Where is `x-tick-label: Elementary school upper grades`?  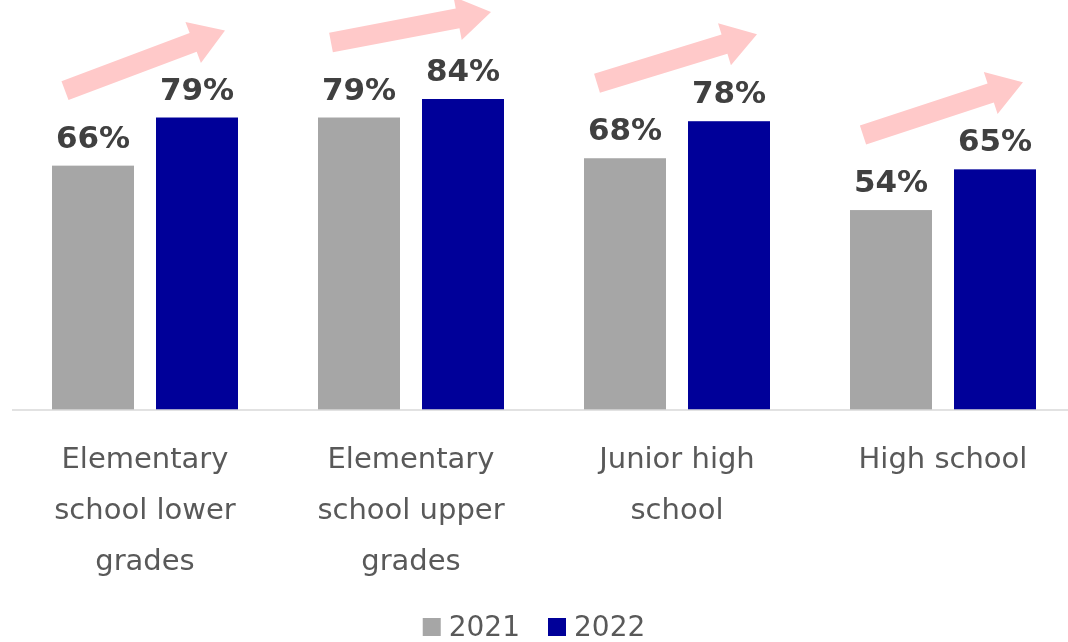 x-tick-label: Elementary school upper grades is located at coordinates (411, 509).